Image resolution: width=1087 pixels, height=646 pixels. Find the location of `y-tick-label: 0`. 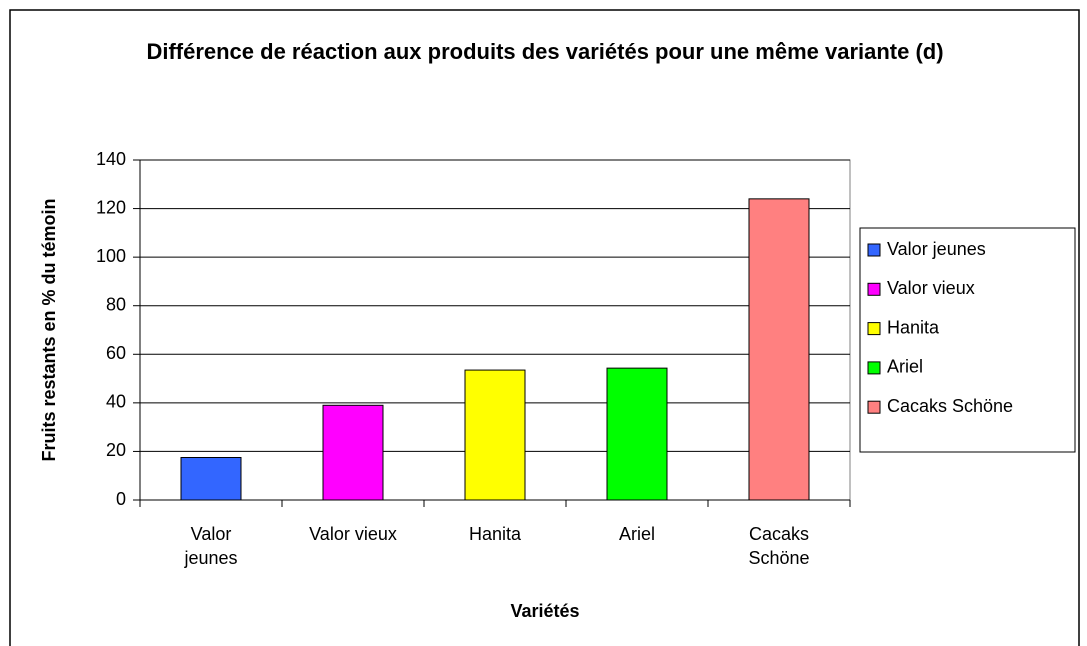

y-tick-label: 0 is located at coordinates (121, 499).